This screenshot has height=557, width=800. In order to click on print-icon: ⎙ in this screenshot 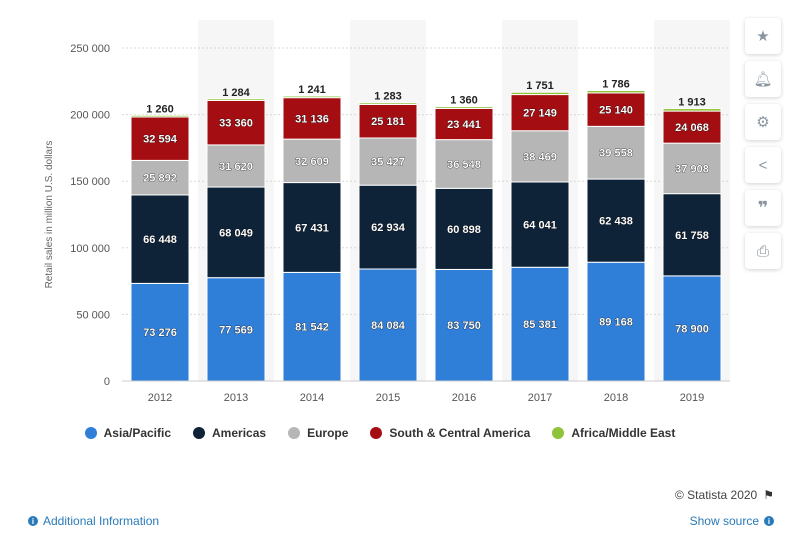, I will do `click(762, 251)`.